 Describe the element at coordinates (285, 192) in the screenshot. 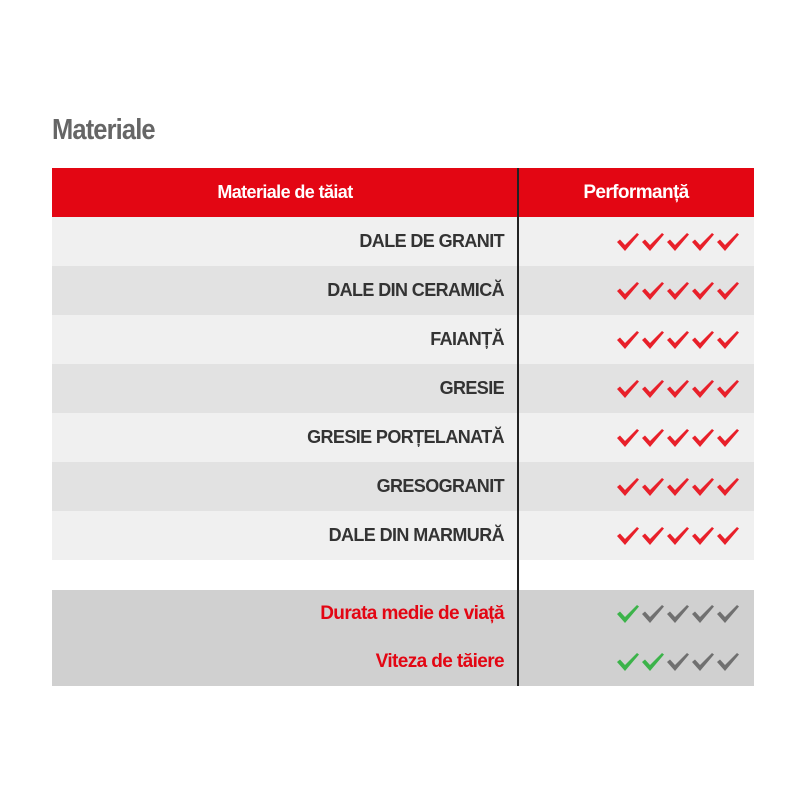

I see `header-materials: Materiale de tăiat` at that location.